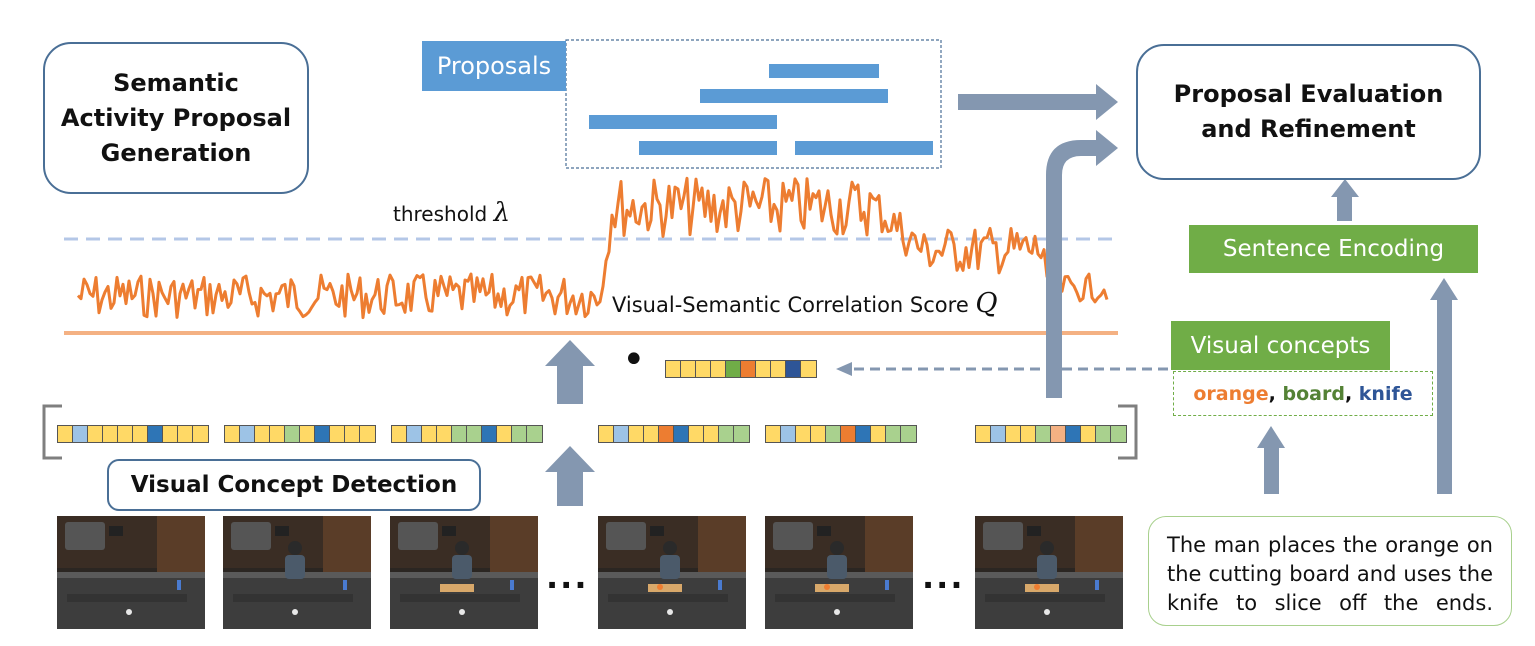  Describe the element at coordinates (1082, 264) in the screenshot. I see `frames-to-evaluation-arrow` at that location.